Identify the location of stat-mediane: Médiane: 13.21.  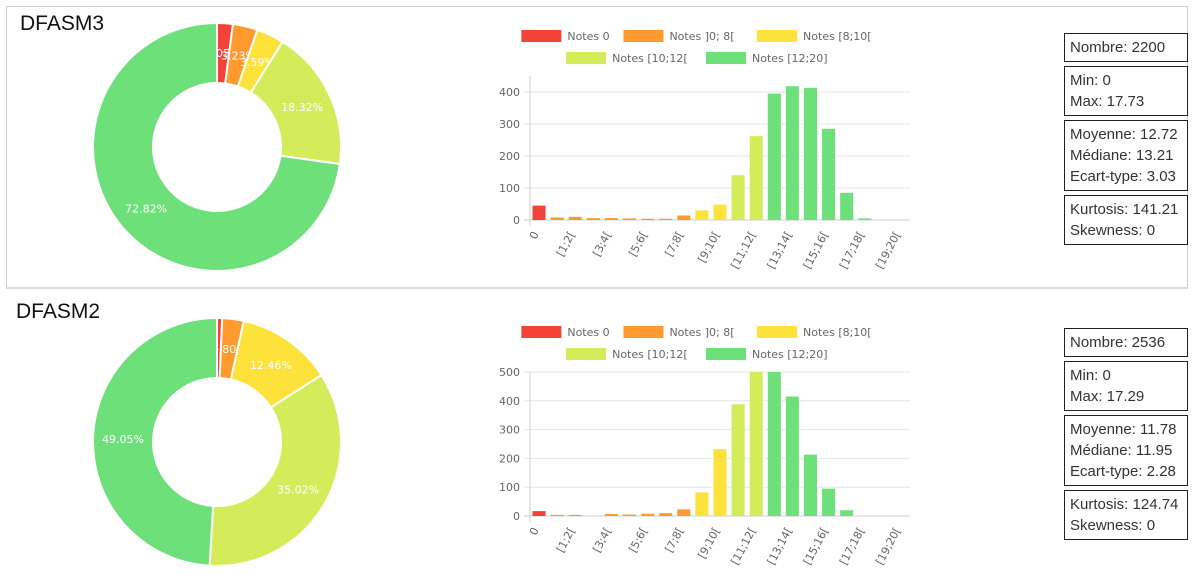
(1122, 155).